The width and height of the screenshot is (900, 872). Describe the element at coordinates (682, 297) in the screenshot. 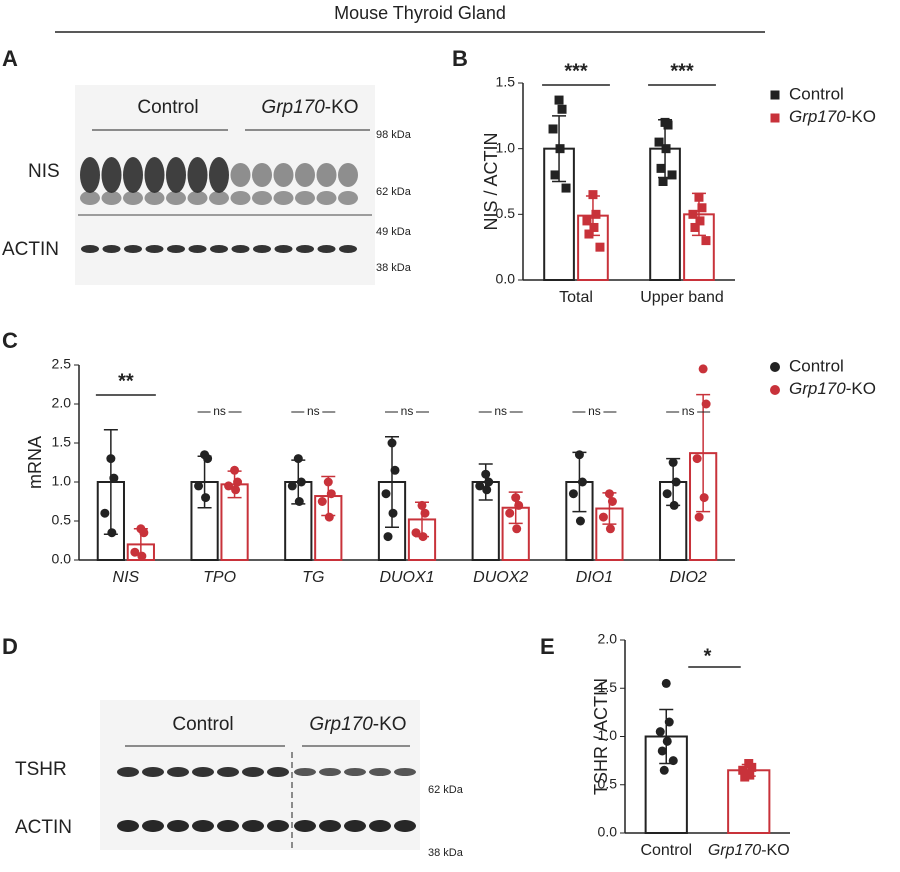

I see `x-tick-label: Upper band` at that location.